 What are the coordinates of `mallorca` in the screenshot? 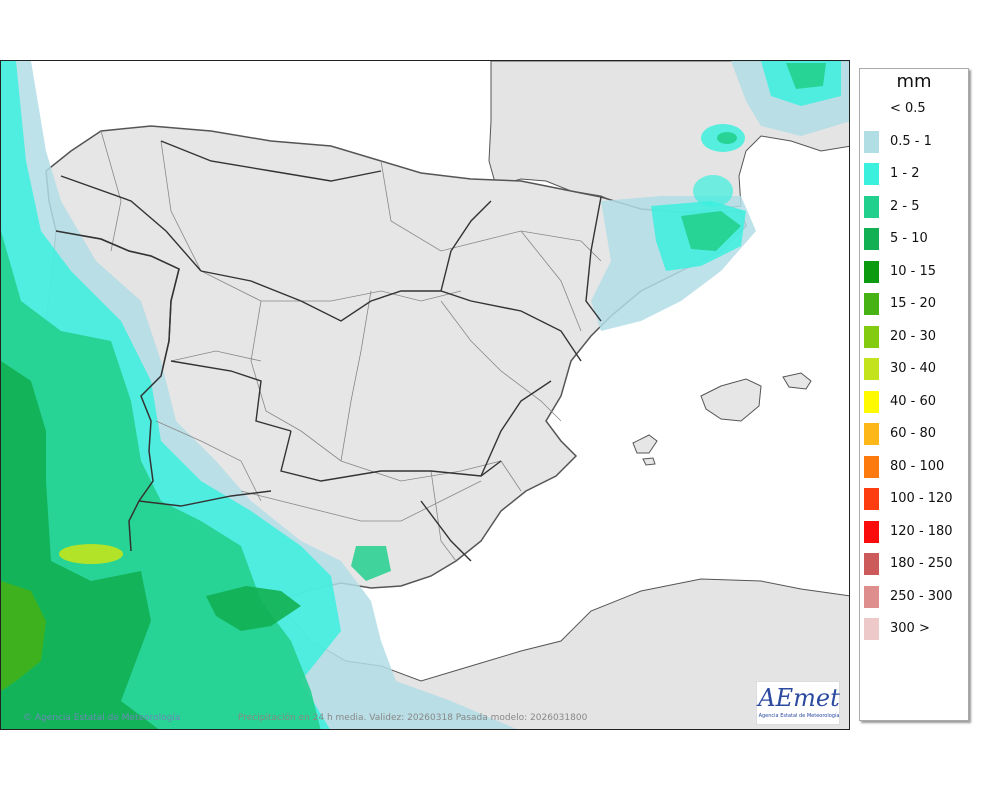 It's located at (731, 400).